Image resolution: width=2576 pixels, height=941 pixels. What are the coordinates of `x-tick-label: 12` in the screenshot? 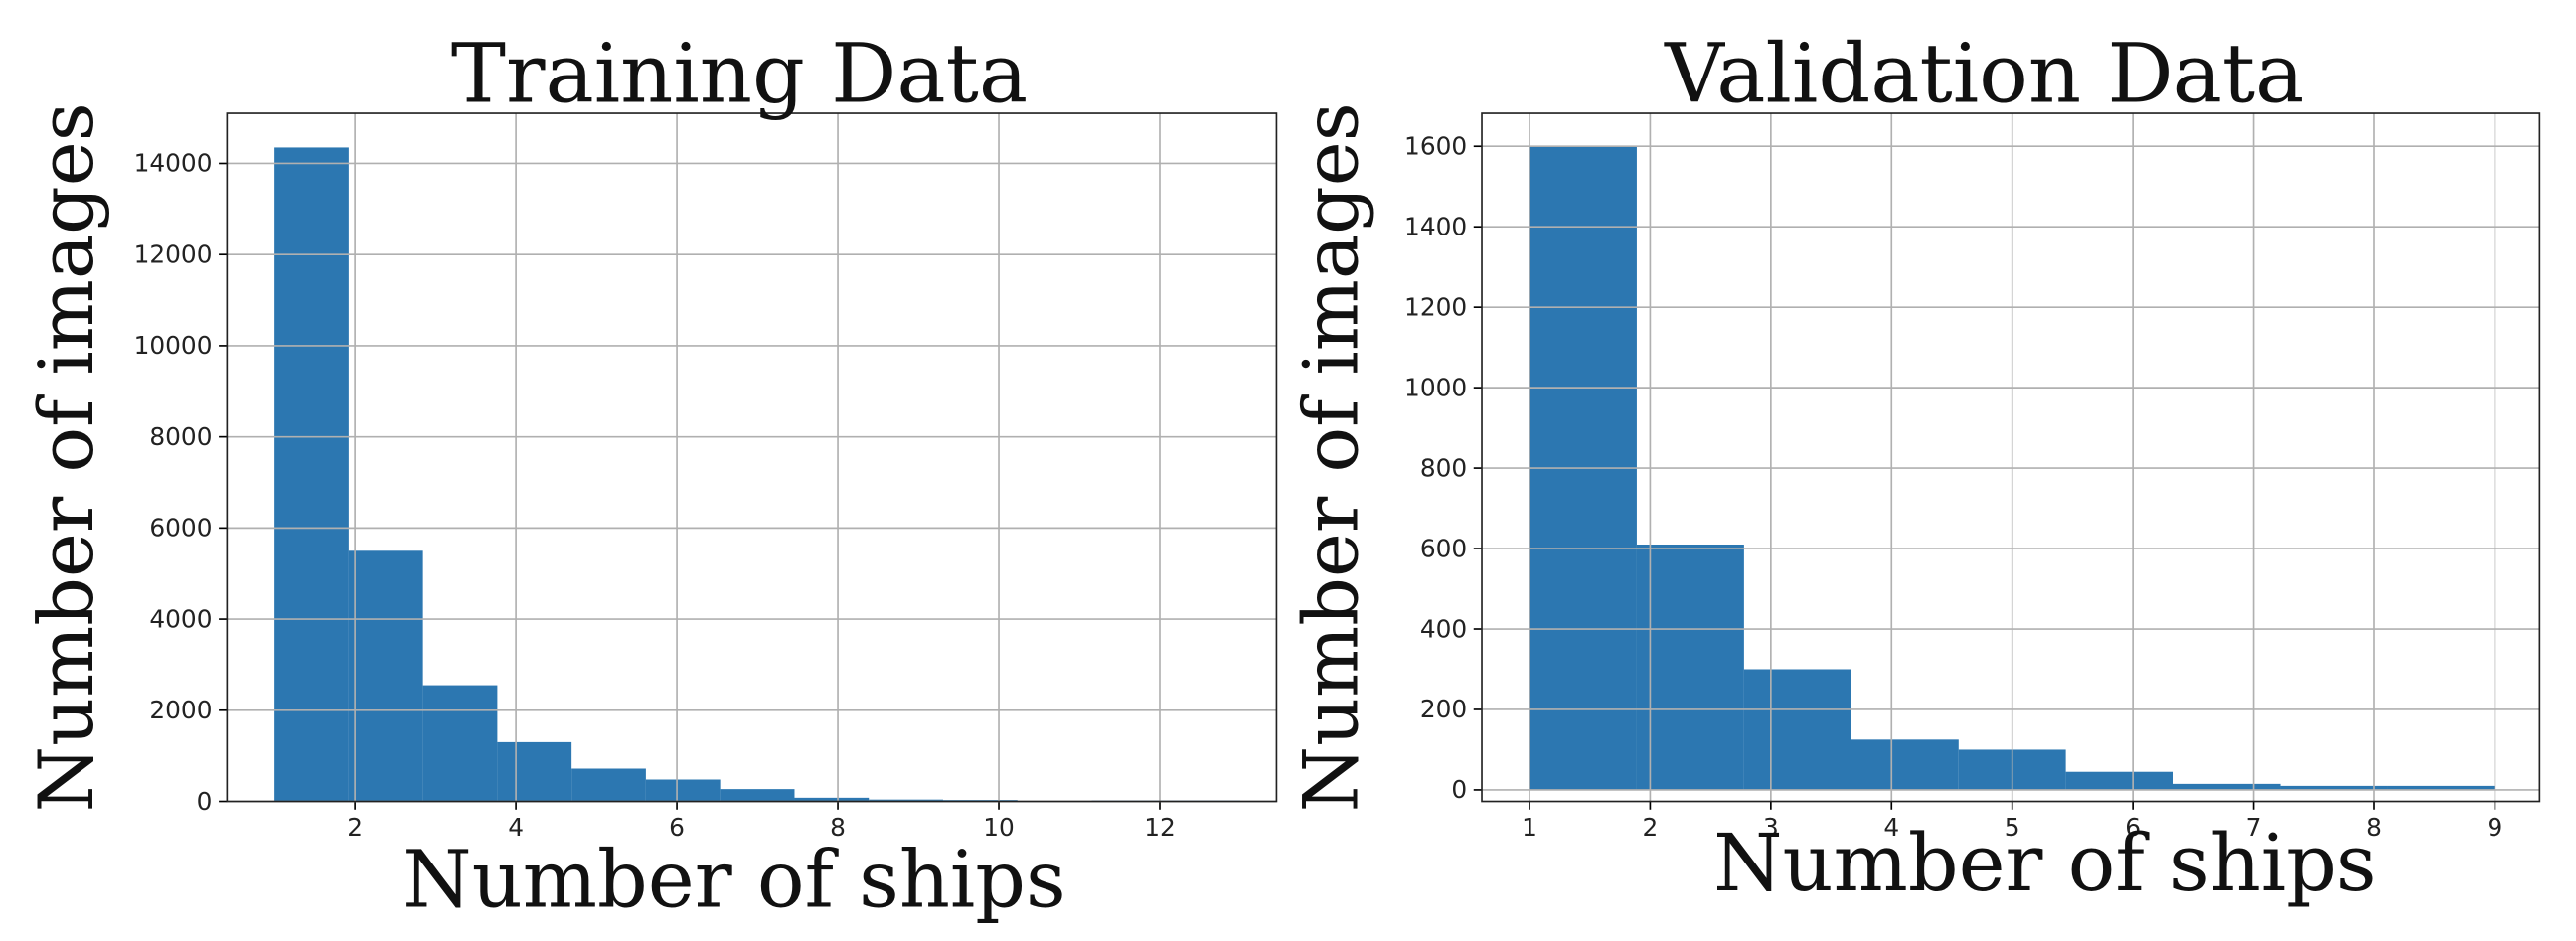 It's located at (1160, 827).